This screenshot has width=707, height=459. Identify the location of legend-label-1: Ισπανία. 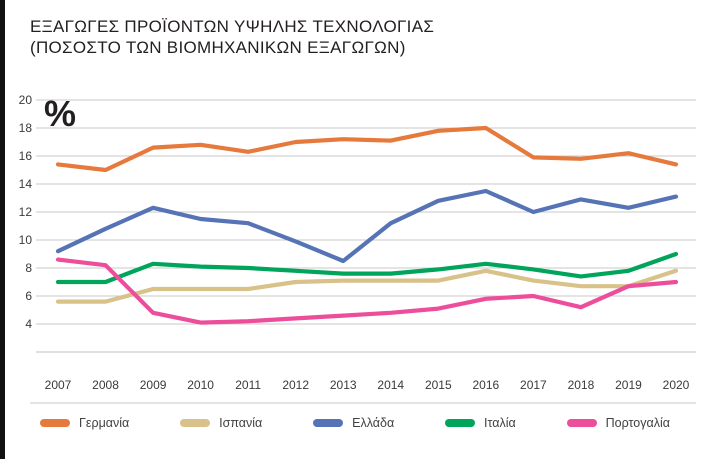
(241, 423).